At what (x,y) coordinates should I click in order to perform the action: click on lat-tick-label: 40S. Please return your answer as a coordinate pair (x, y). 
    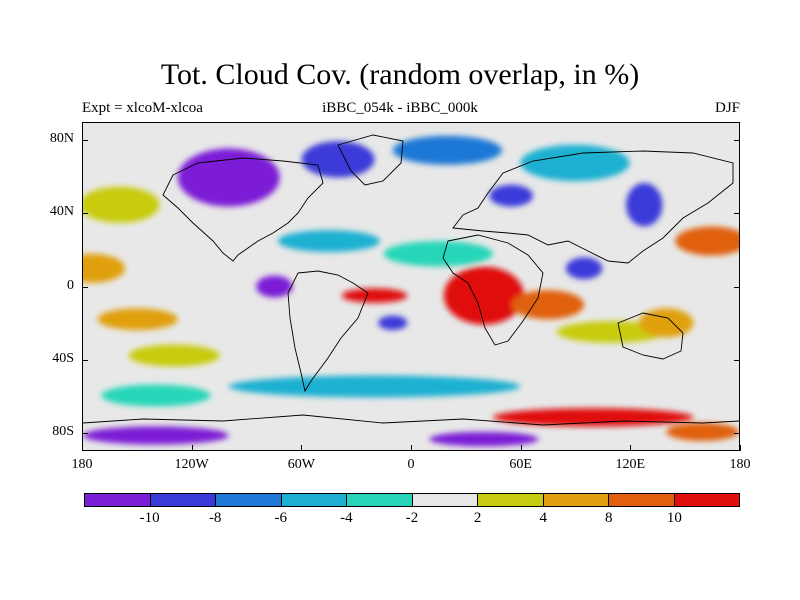
    Looking at the image, I should click on (63, 358).